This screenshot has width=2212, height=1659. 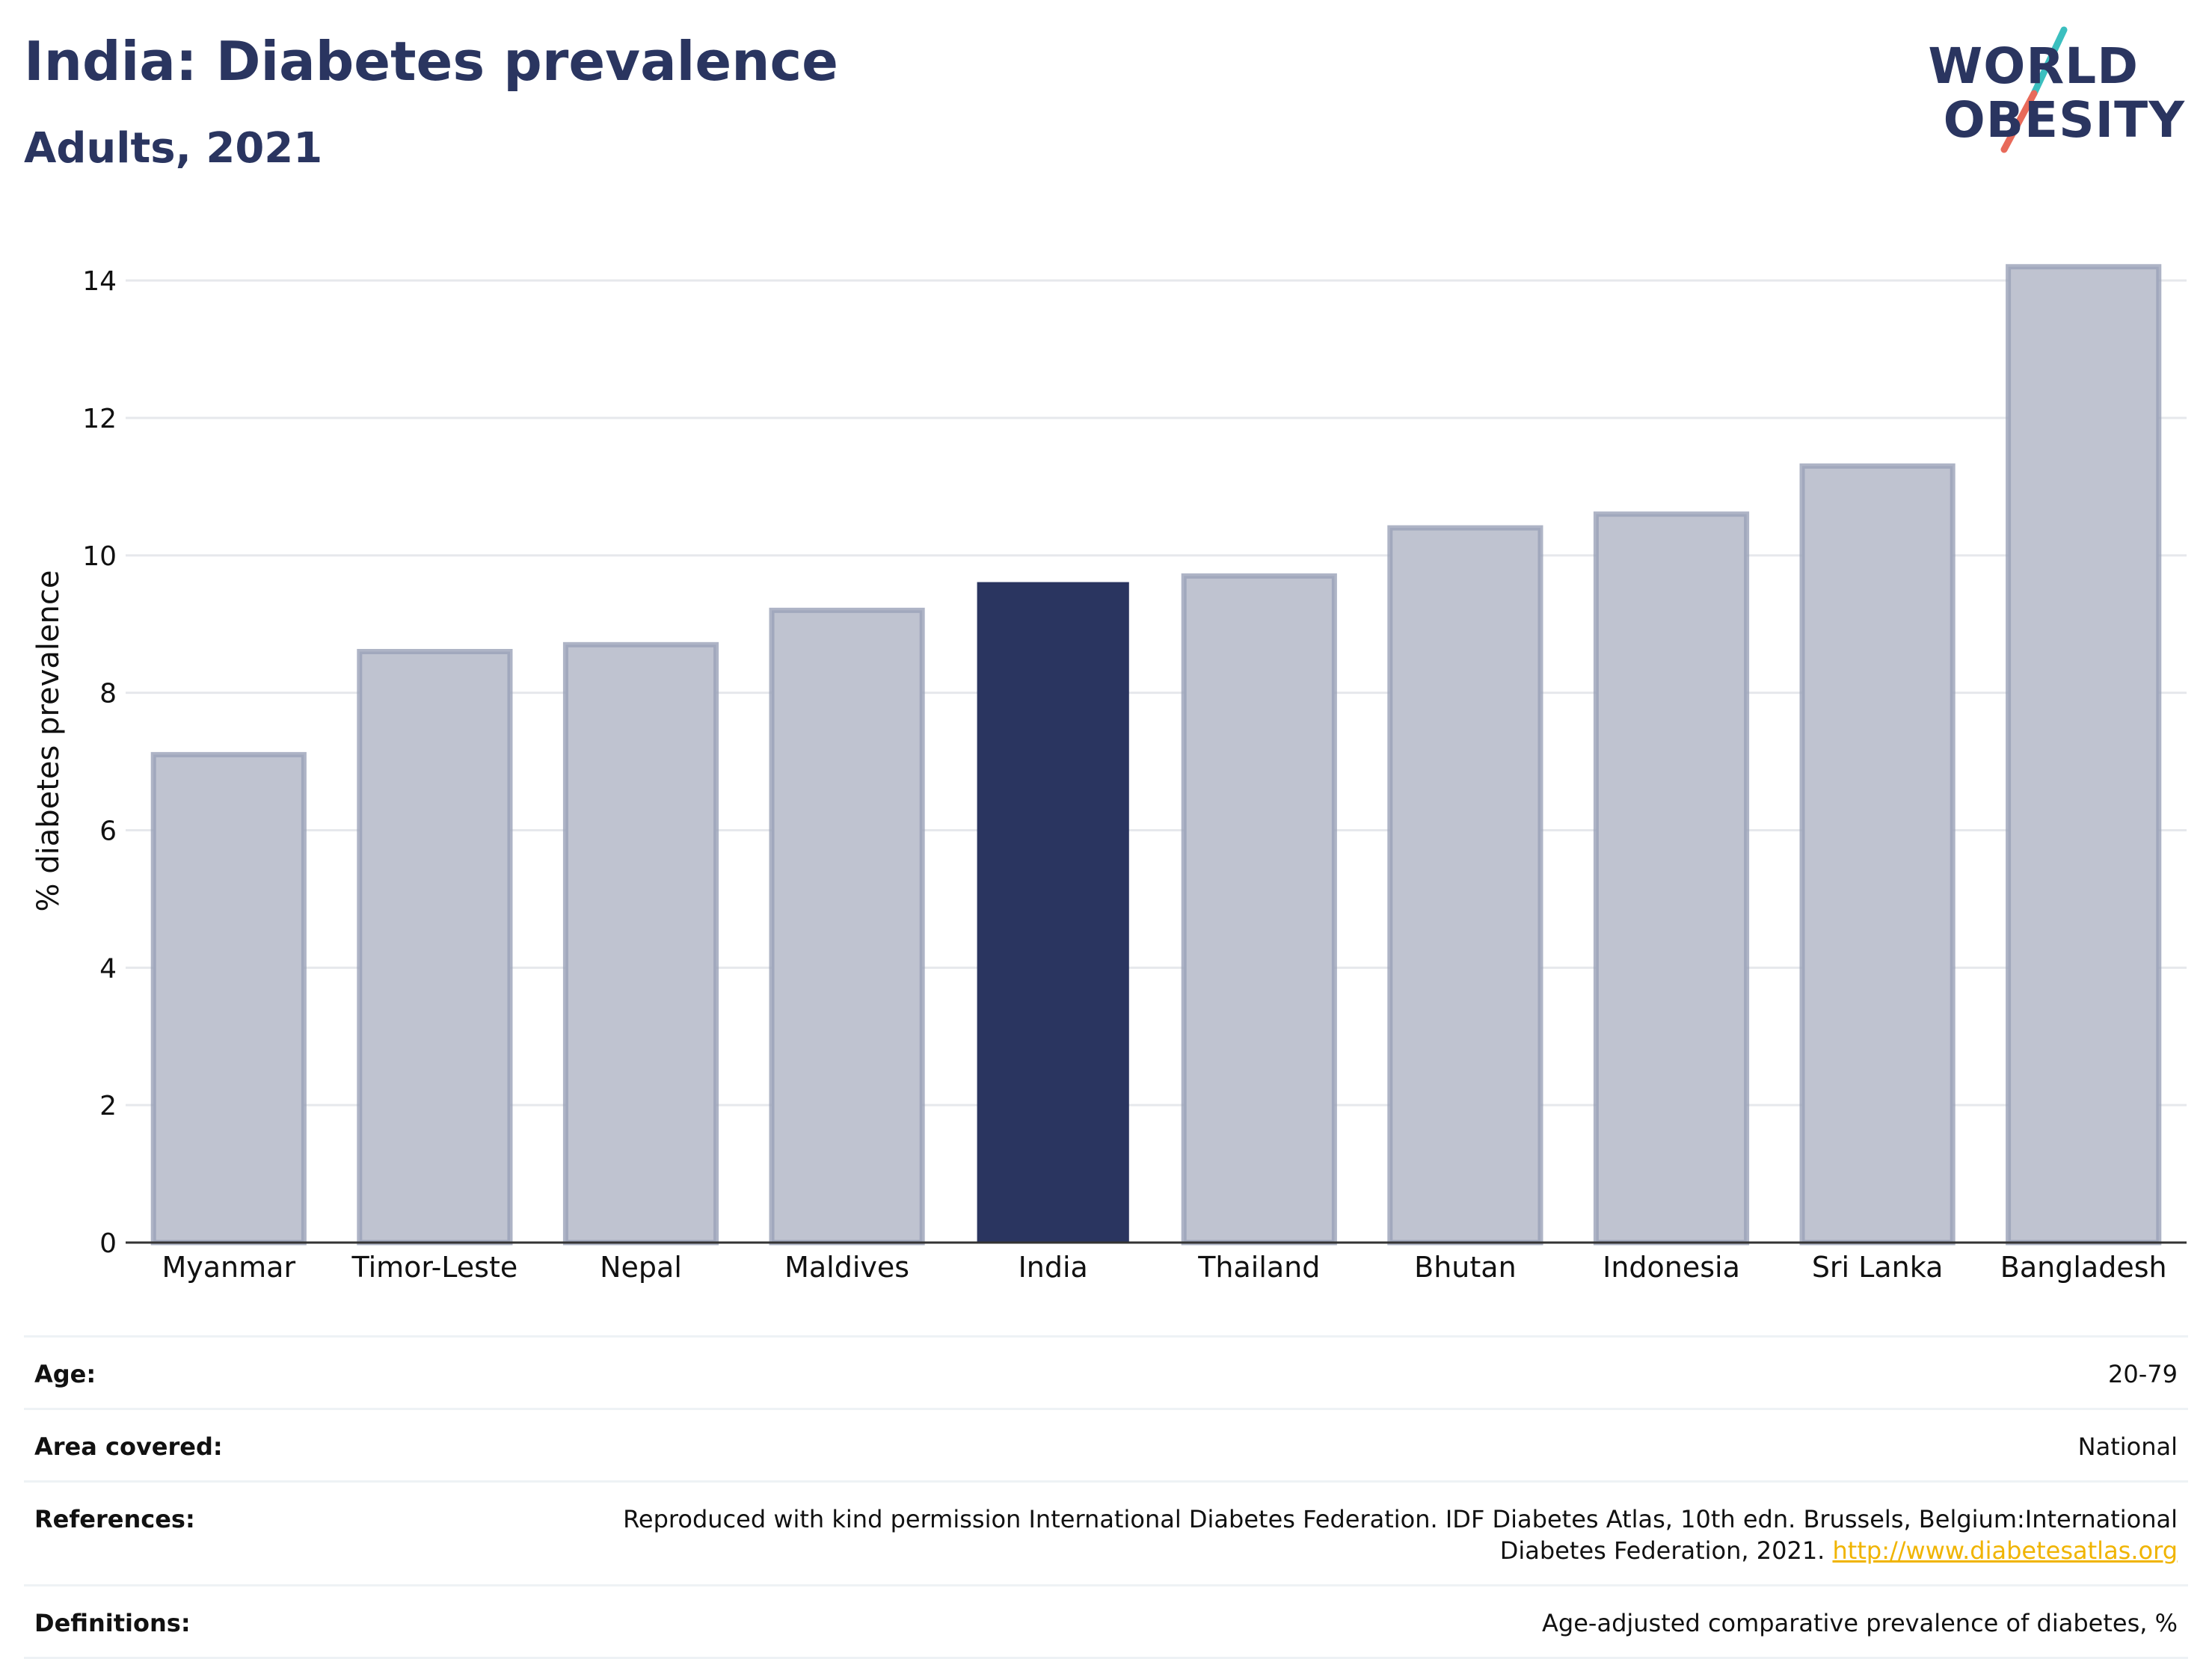 I want to click on x-tick-label: Bangladesh, so click(x=2083, y=1267).